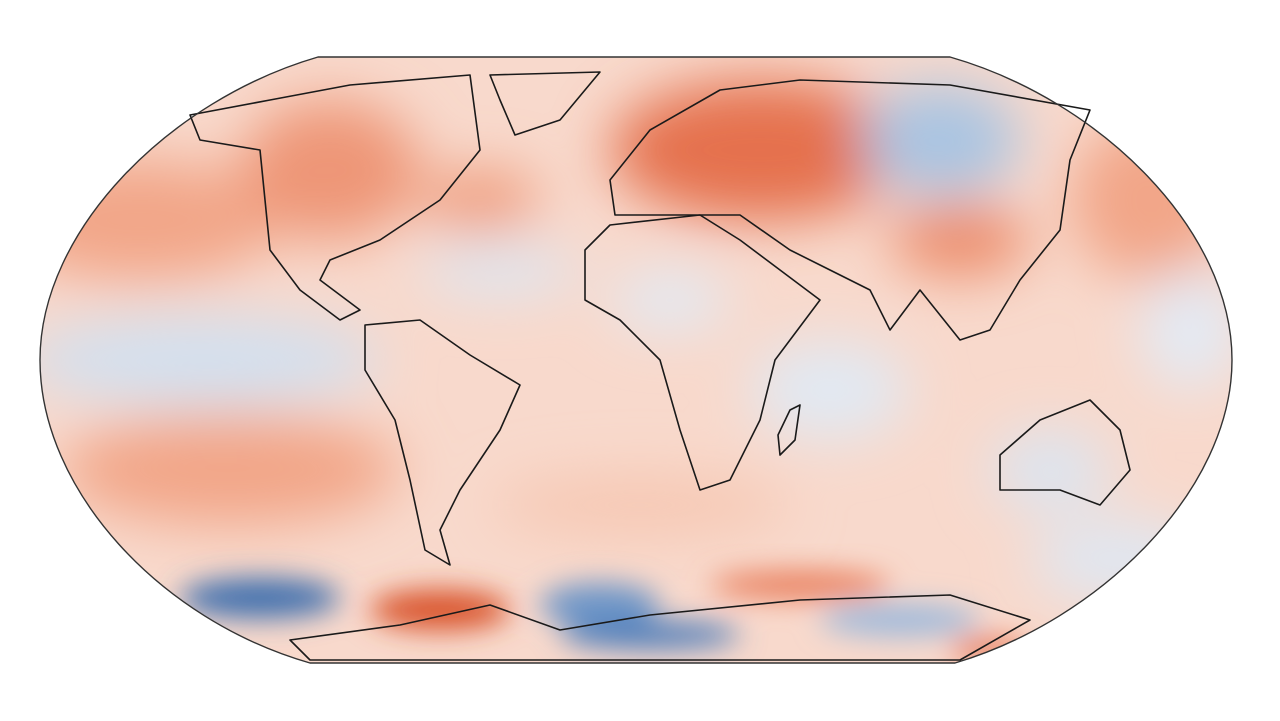  What do you see at coordinates (545, 103) in the screenshot?
I see `greenland` at bounding box center [545, 103].